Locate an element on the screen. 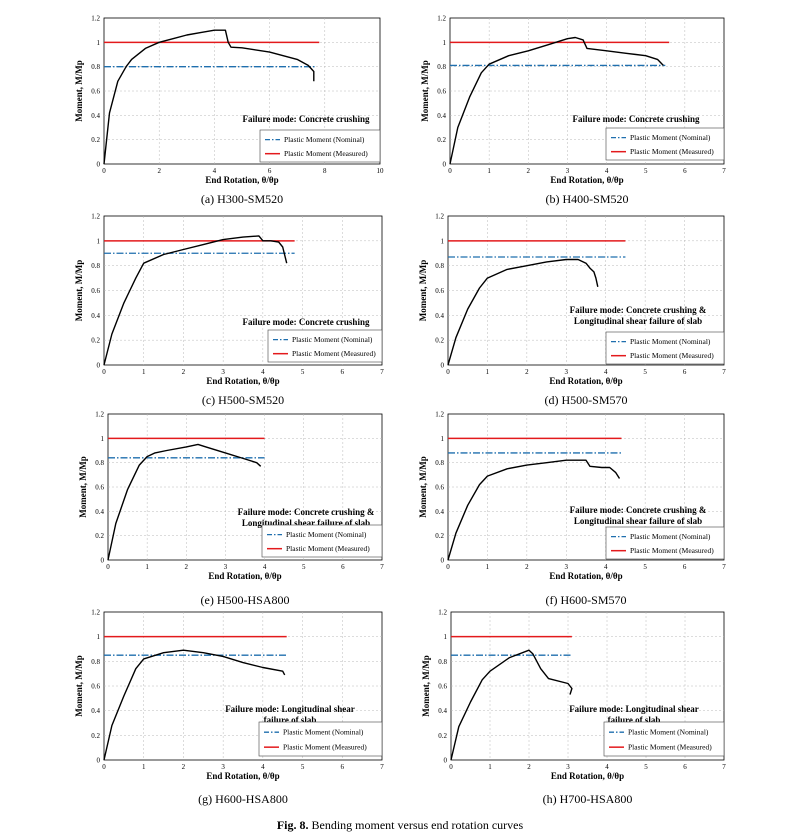 This screenshot has width=800, height=837. x-tick-label: 10 is located at coordinates (381, 171).